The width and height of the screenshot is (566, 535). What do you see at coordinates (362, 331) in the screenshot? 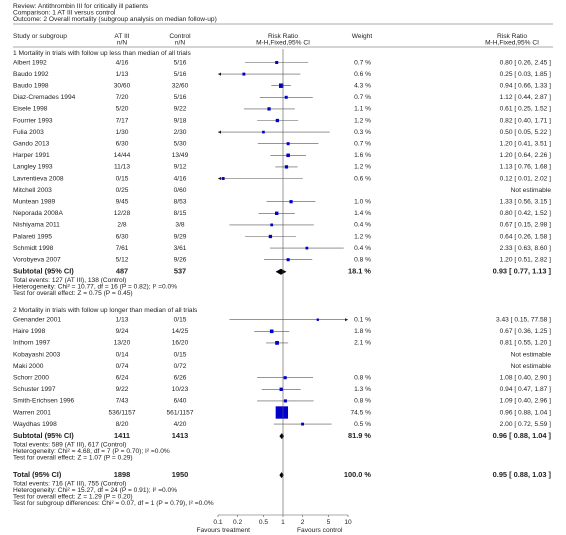
I see `weight: 1.8 %` at bounding box center [362, 331].